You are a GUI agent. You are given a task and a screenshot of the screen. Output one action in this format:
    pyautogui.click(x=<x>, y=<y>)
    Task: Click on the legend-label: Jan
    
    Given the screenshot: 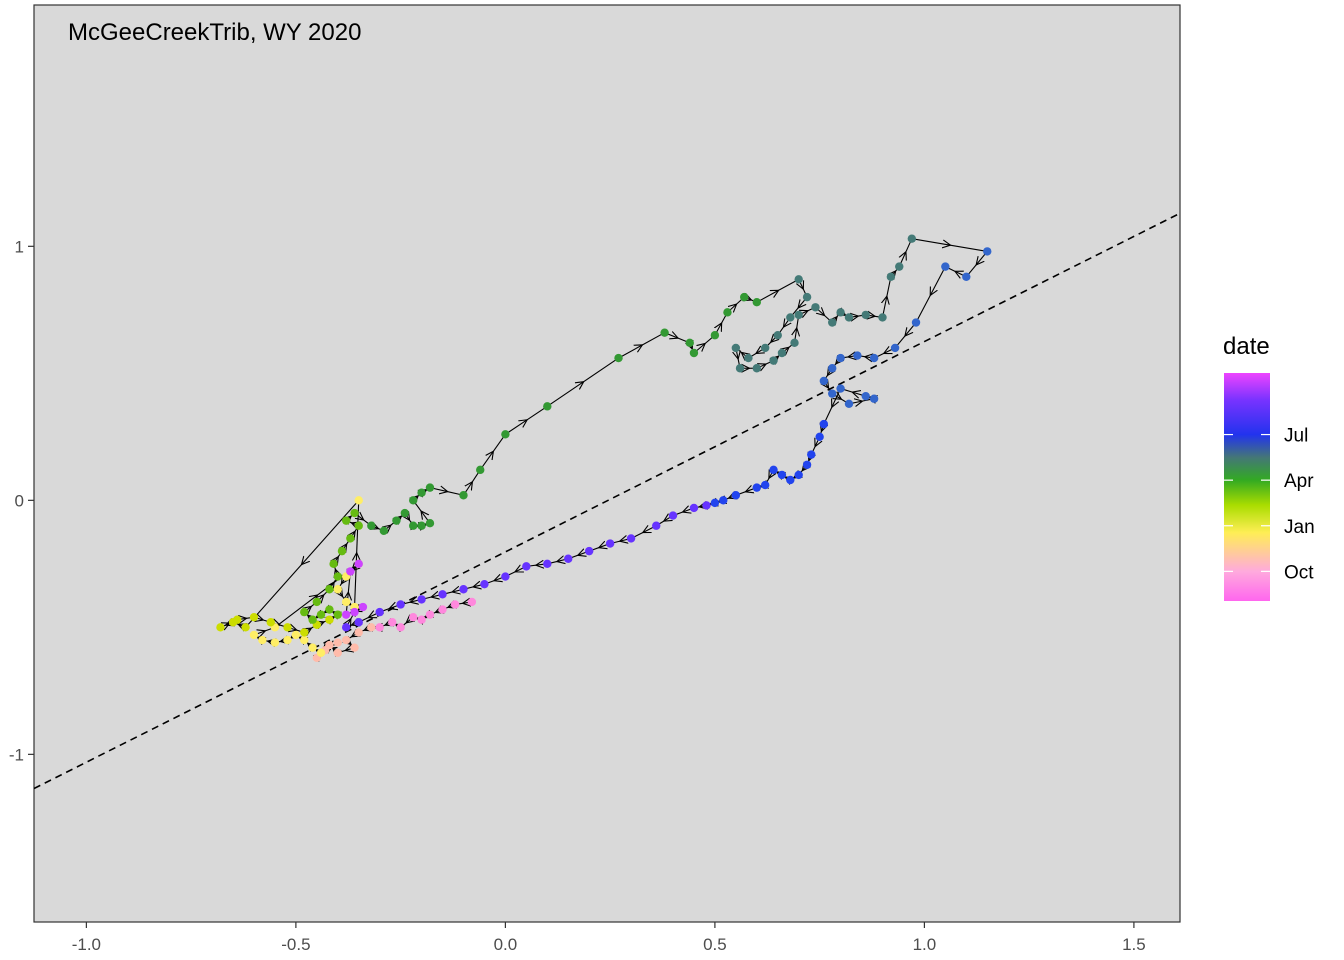 What is the action you would take?
    pyautogui.click(x=1299, y=527)
    